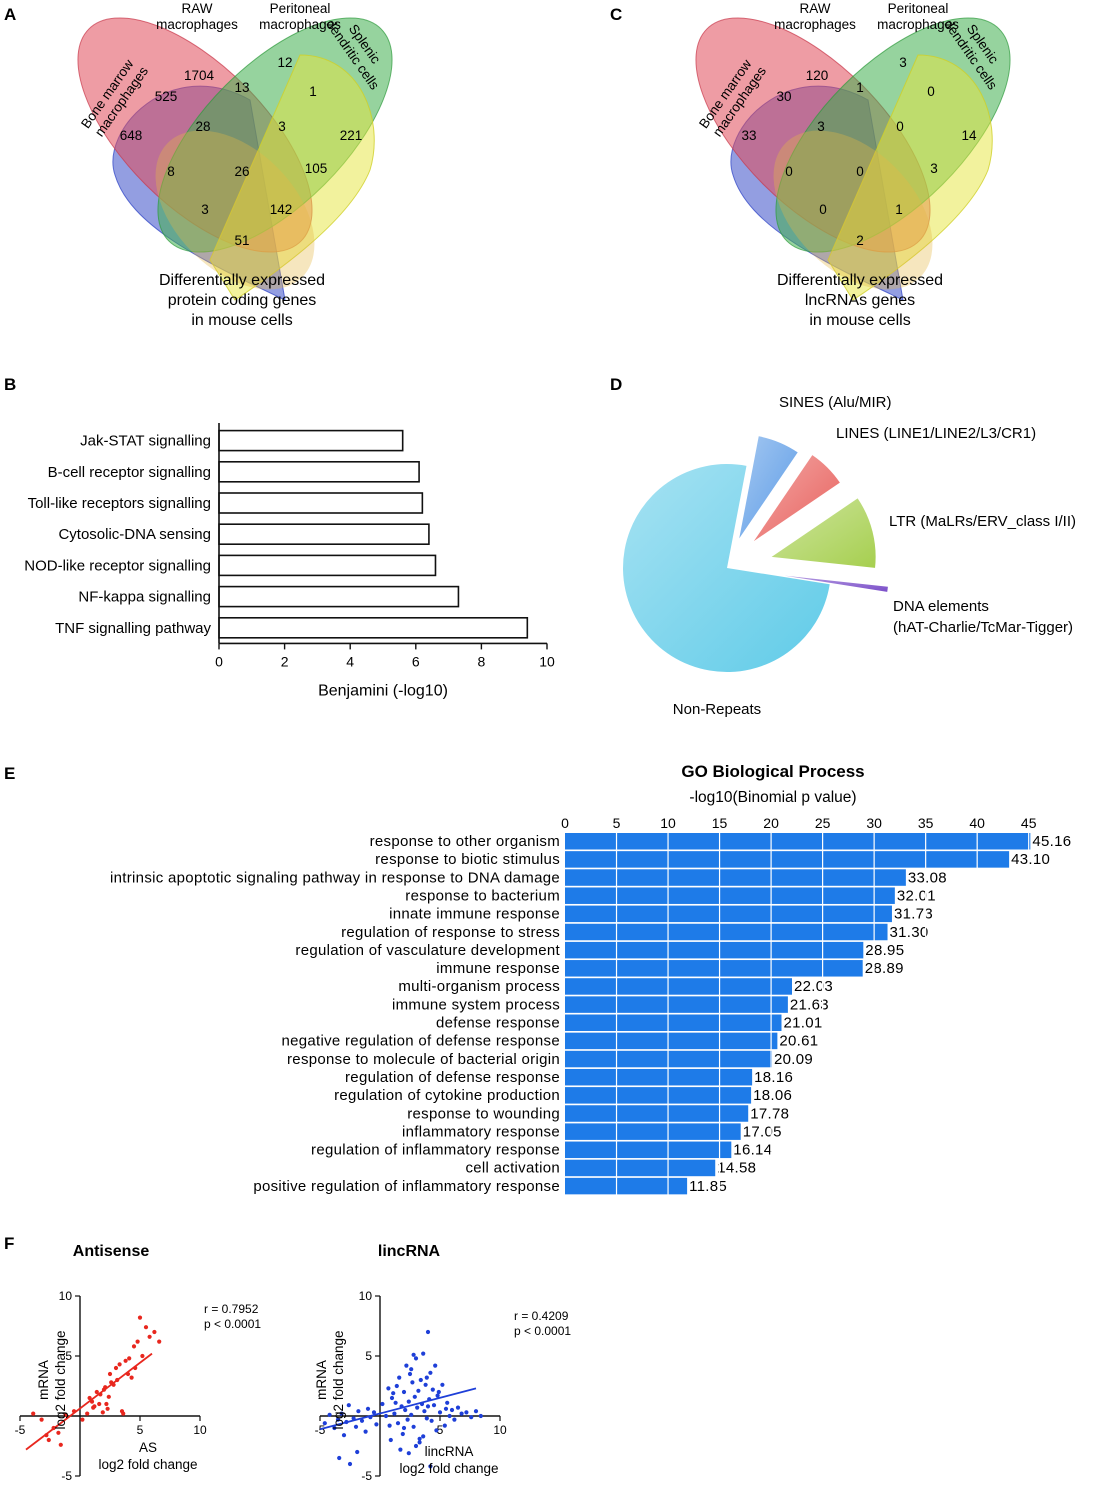 This screenshot has width=1115, height=1486. What do you see at coordinates (616, 14) in the screenshot?
I see `panel-letter-c: C` at bounding box center [616, 14].